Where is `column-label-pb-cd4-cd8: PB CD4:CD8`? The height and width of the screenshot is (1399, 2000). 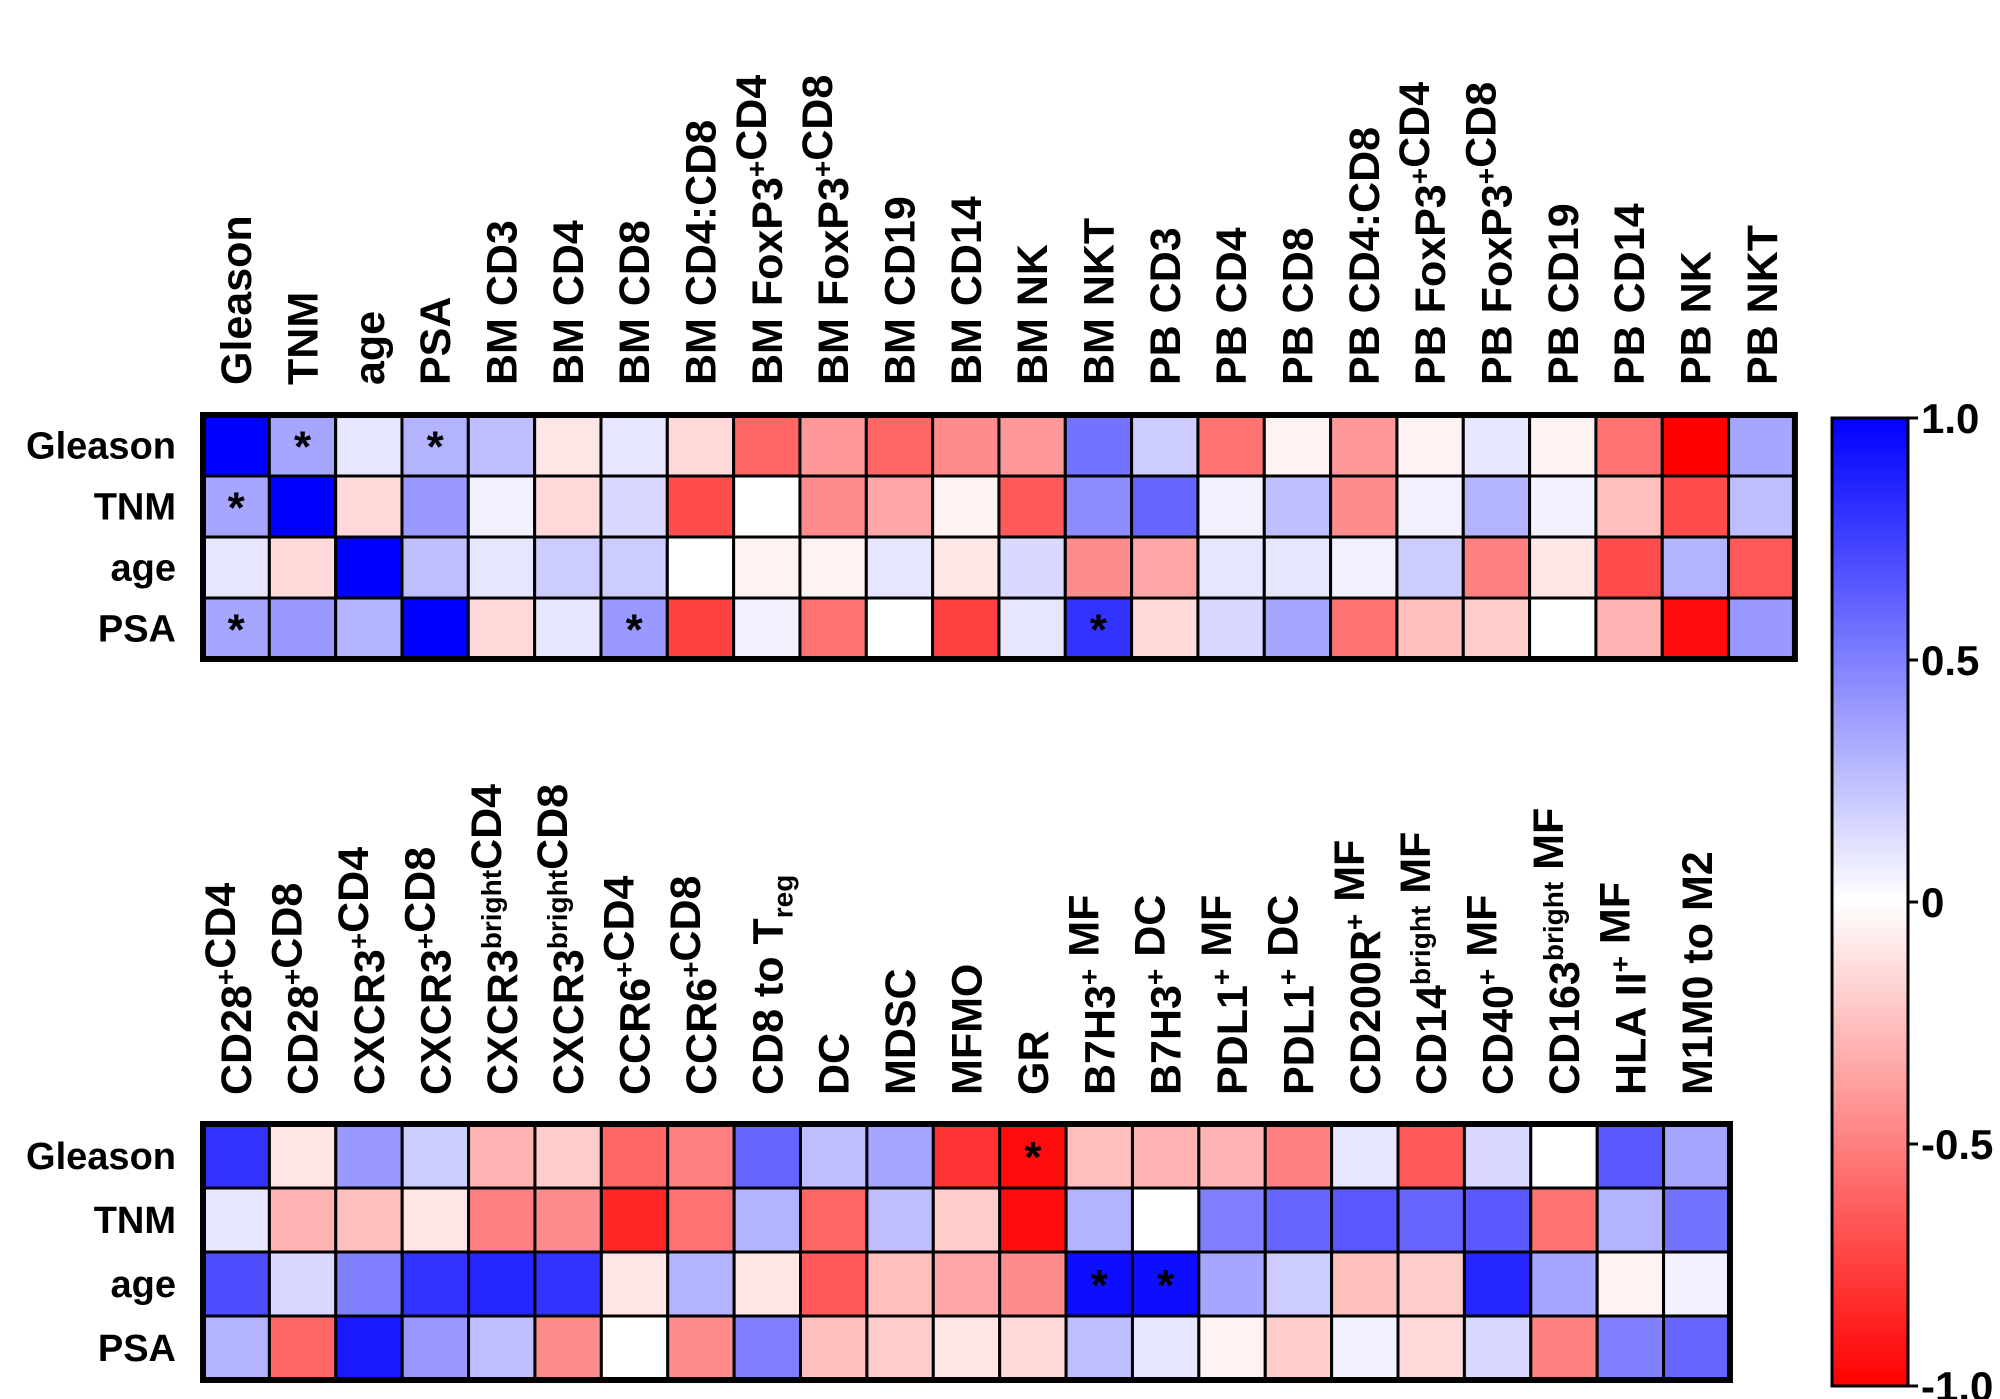 column-label-pb-cd4-cd8: PB CD4:CD8 is located at coordinates (1365, 256).